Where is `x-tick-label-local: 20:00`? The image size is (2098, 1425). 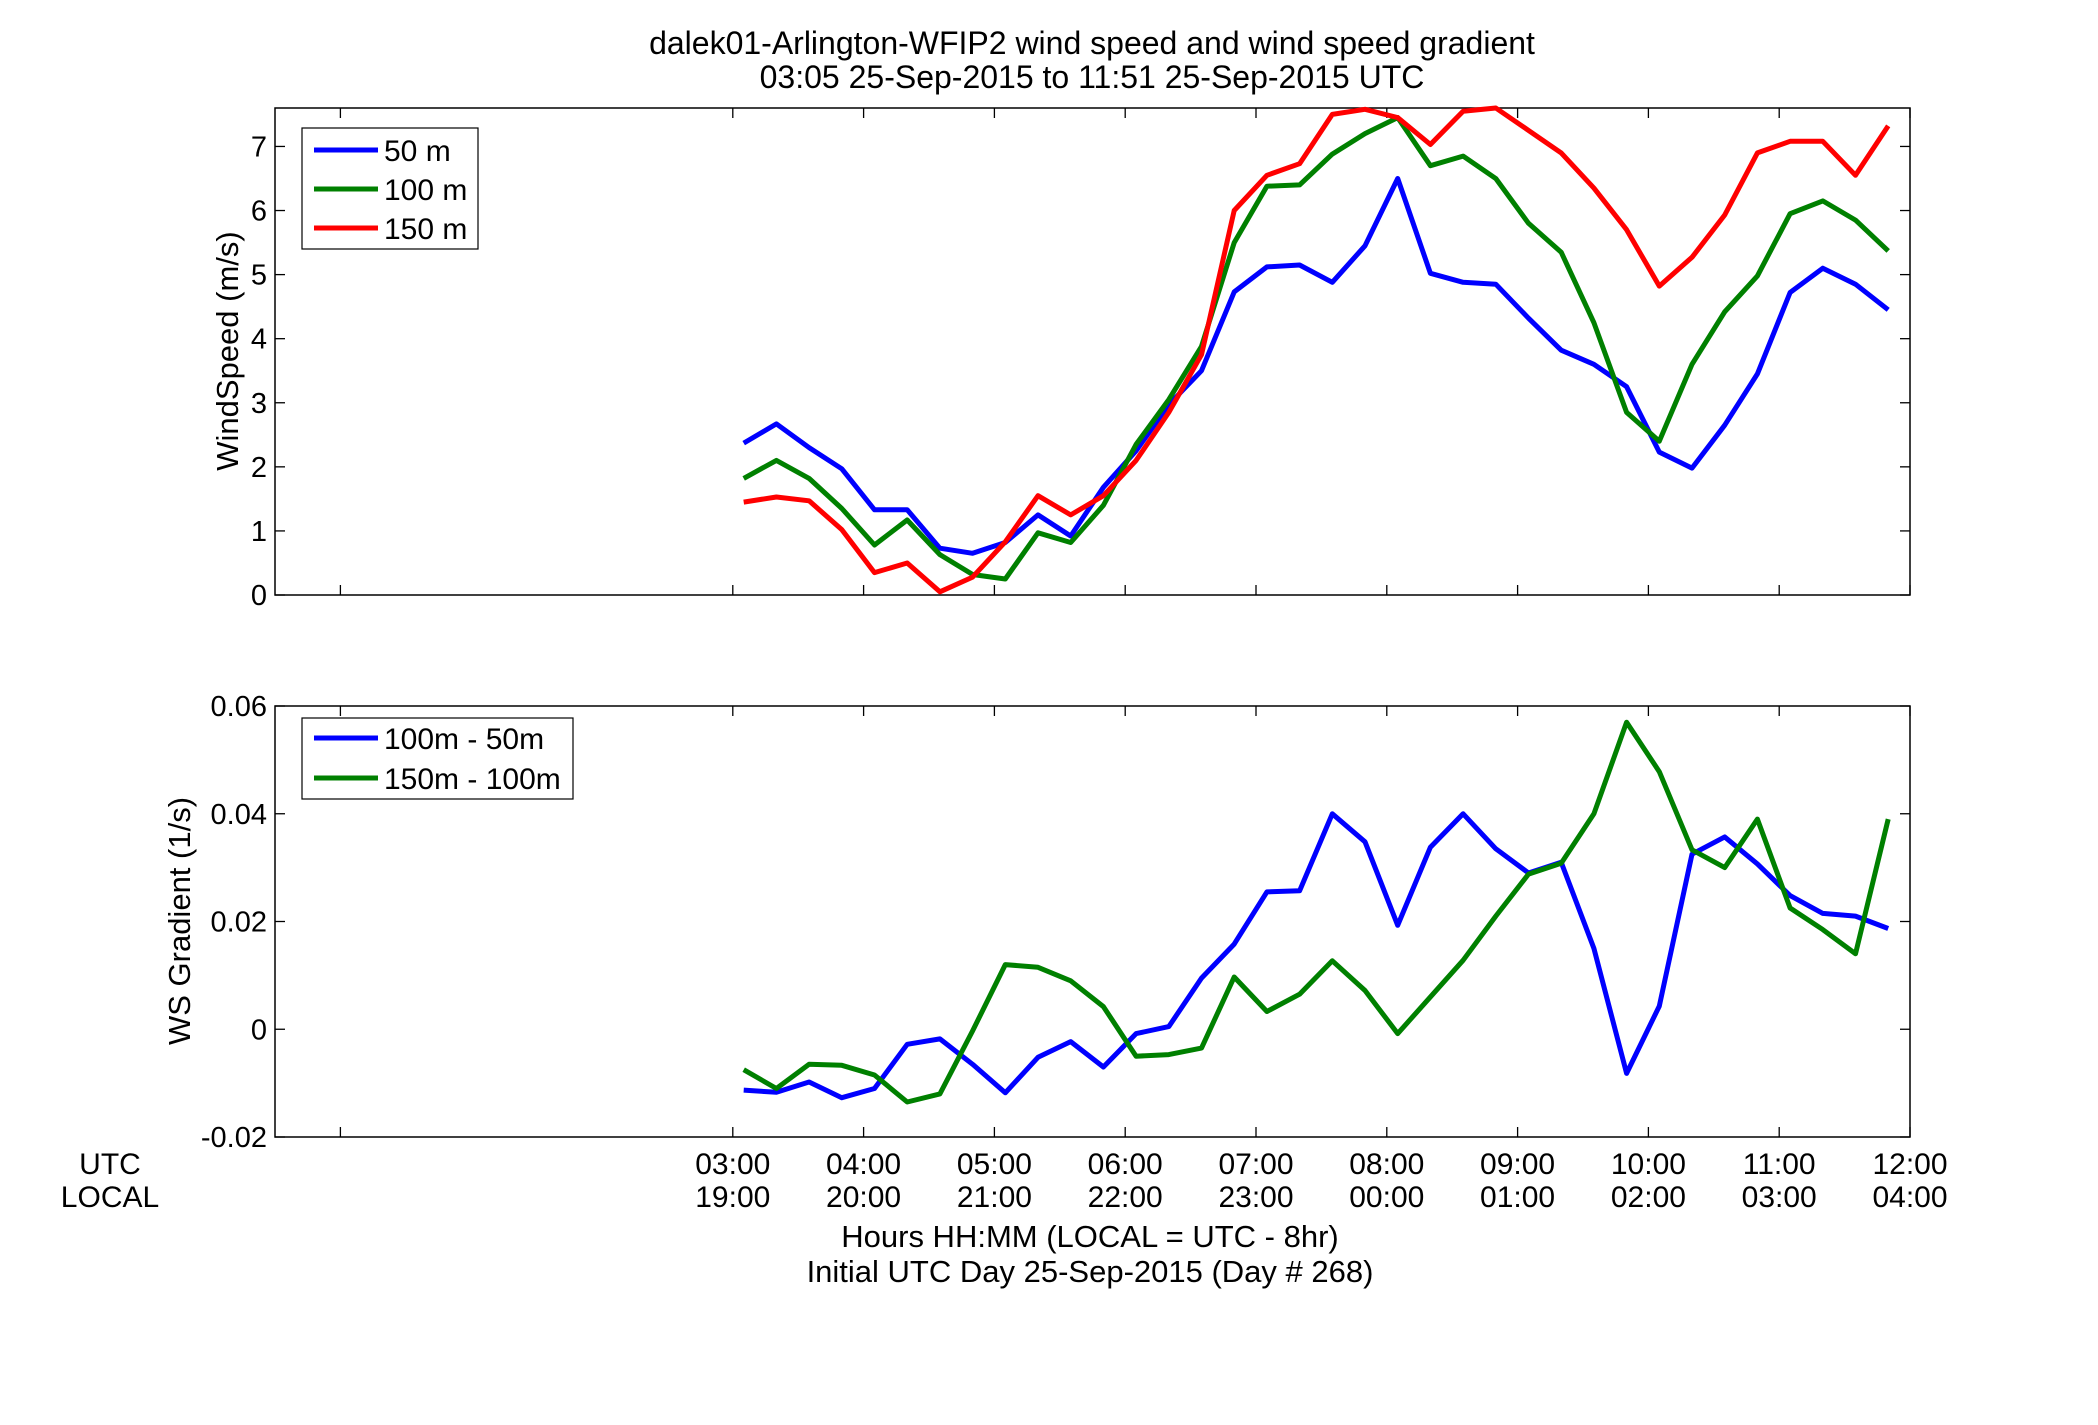 x-tick-label-local: 20:00 is located at coordinates (863, 1197).